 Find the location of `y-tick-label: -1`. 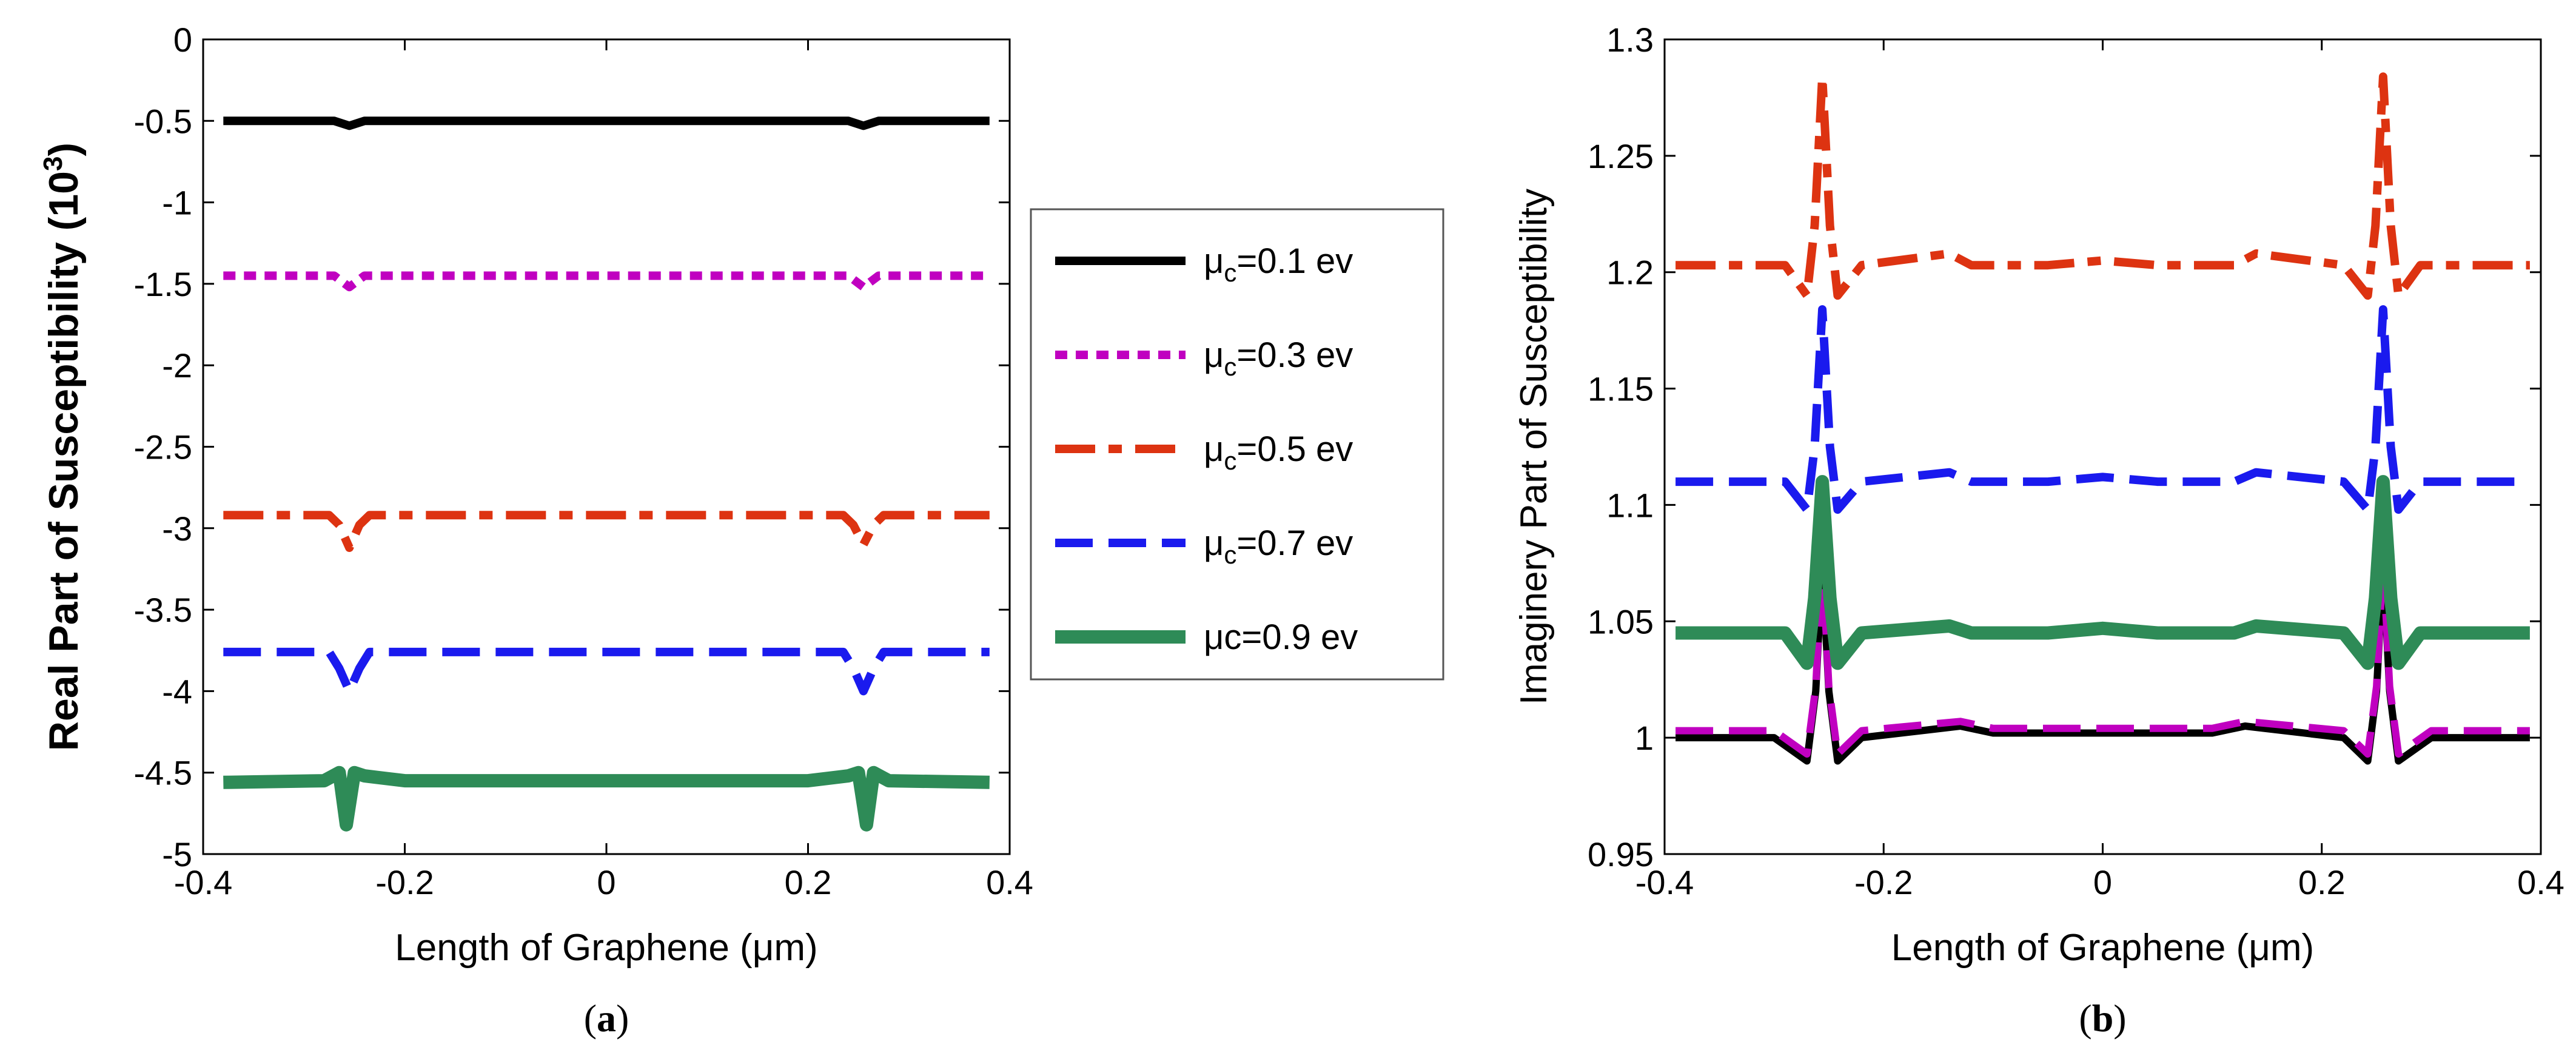

y-tick-label: -1 is located at coordinates (177, 203).